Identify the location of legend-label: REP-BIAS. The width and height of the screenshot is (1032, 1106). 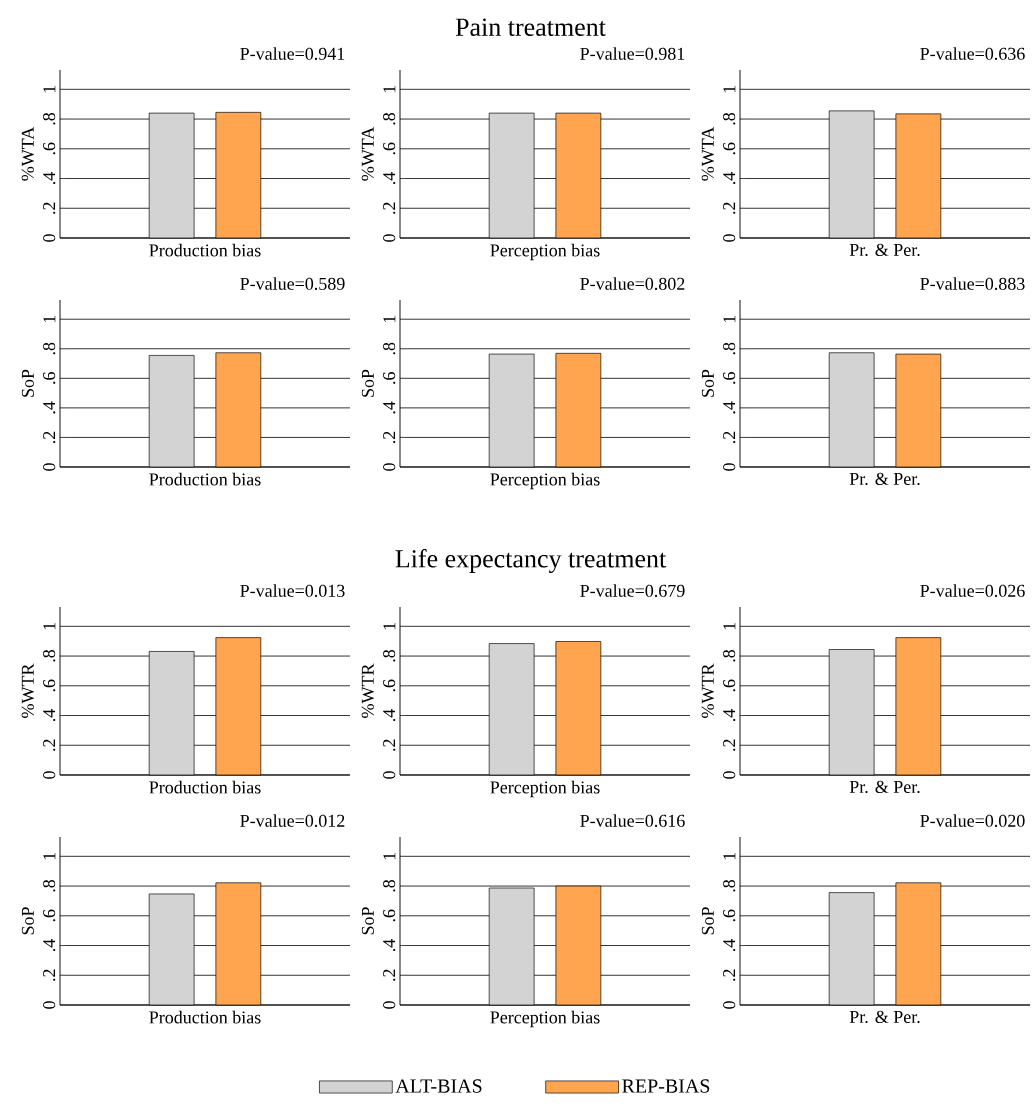
(666, 1086).